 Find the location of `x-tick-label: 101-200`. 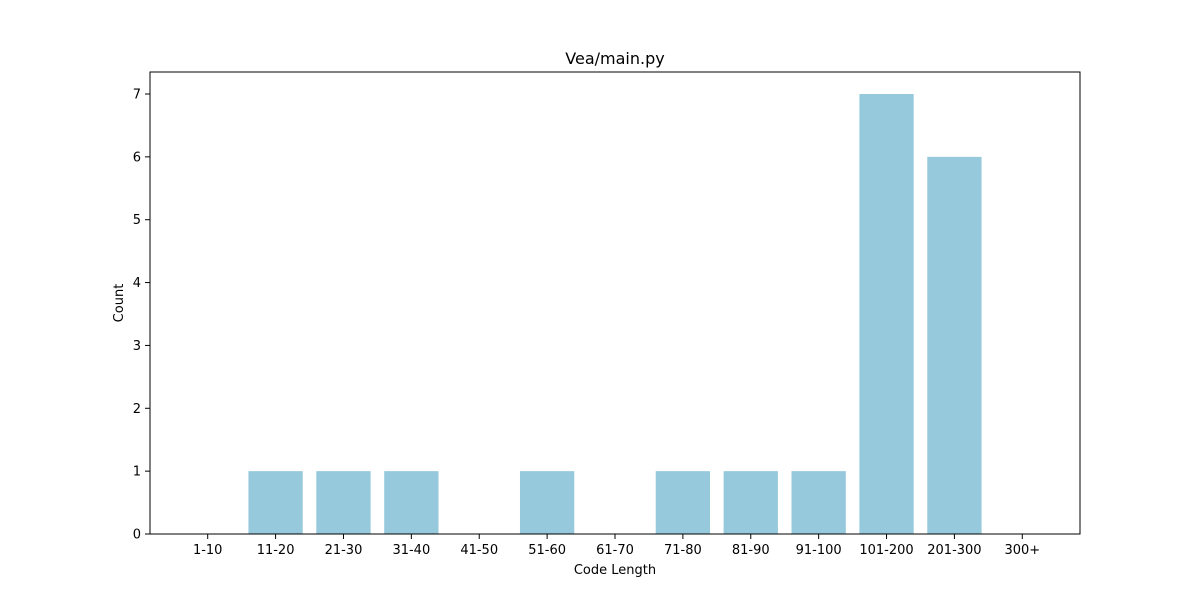

x-tick-label: 101-200 is located at coordinates (886, 550).